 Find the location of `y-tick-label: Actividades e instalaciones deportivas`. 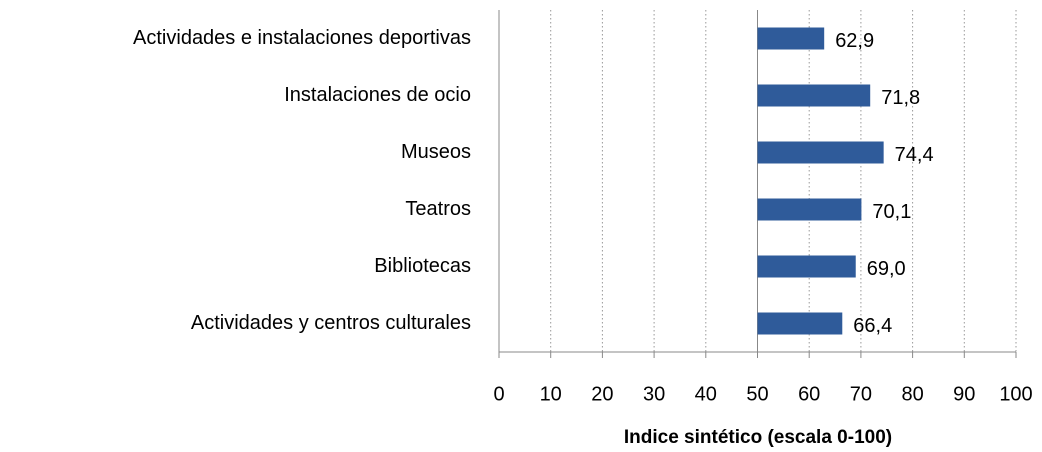

y-tick-label: Actividades e instalaciones deportivas is located at coordinates (302, 38).